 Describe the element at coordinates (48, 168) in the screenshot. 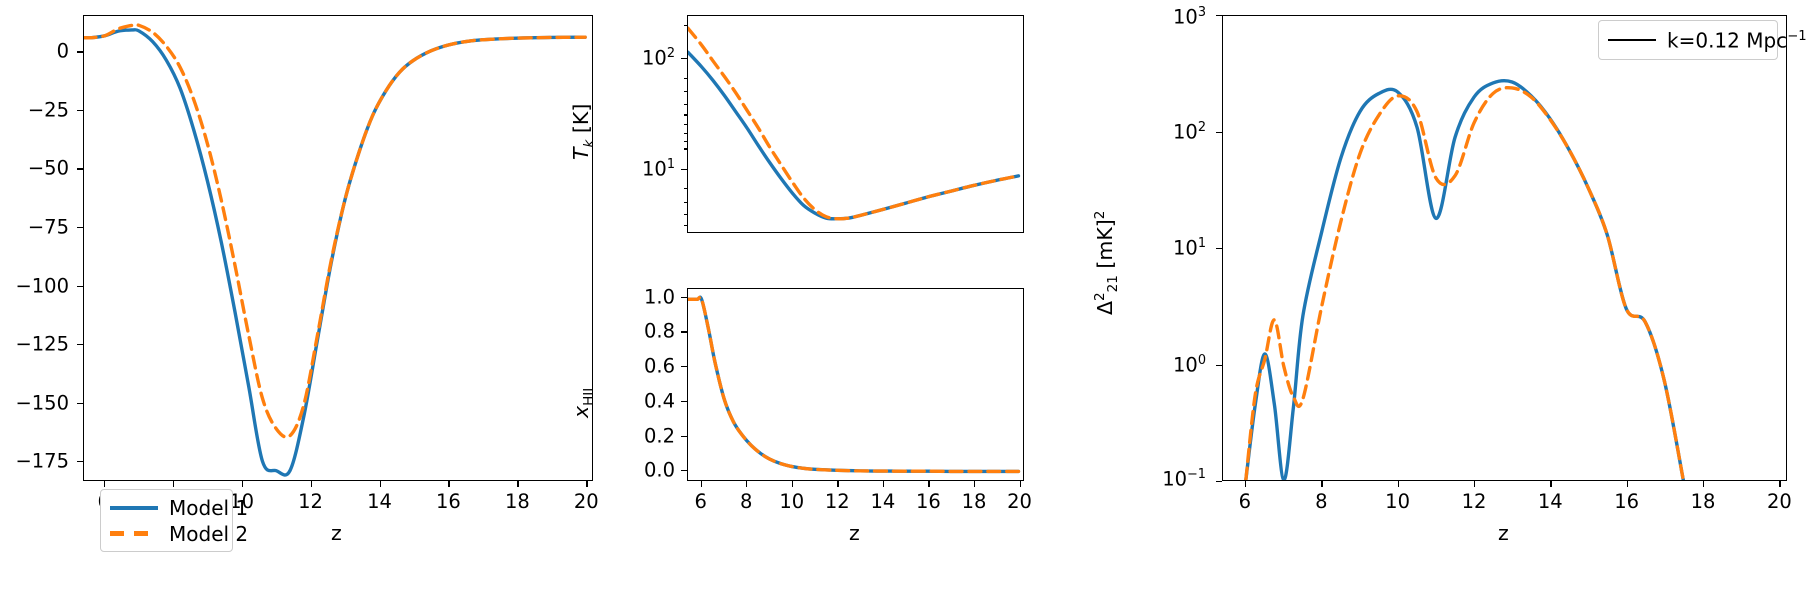

I see `left-ytick-label: −50` at that location.